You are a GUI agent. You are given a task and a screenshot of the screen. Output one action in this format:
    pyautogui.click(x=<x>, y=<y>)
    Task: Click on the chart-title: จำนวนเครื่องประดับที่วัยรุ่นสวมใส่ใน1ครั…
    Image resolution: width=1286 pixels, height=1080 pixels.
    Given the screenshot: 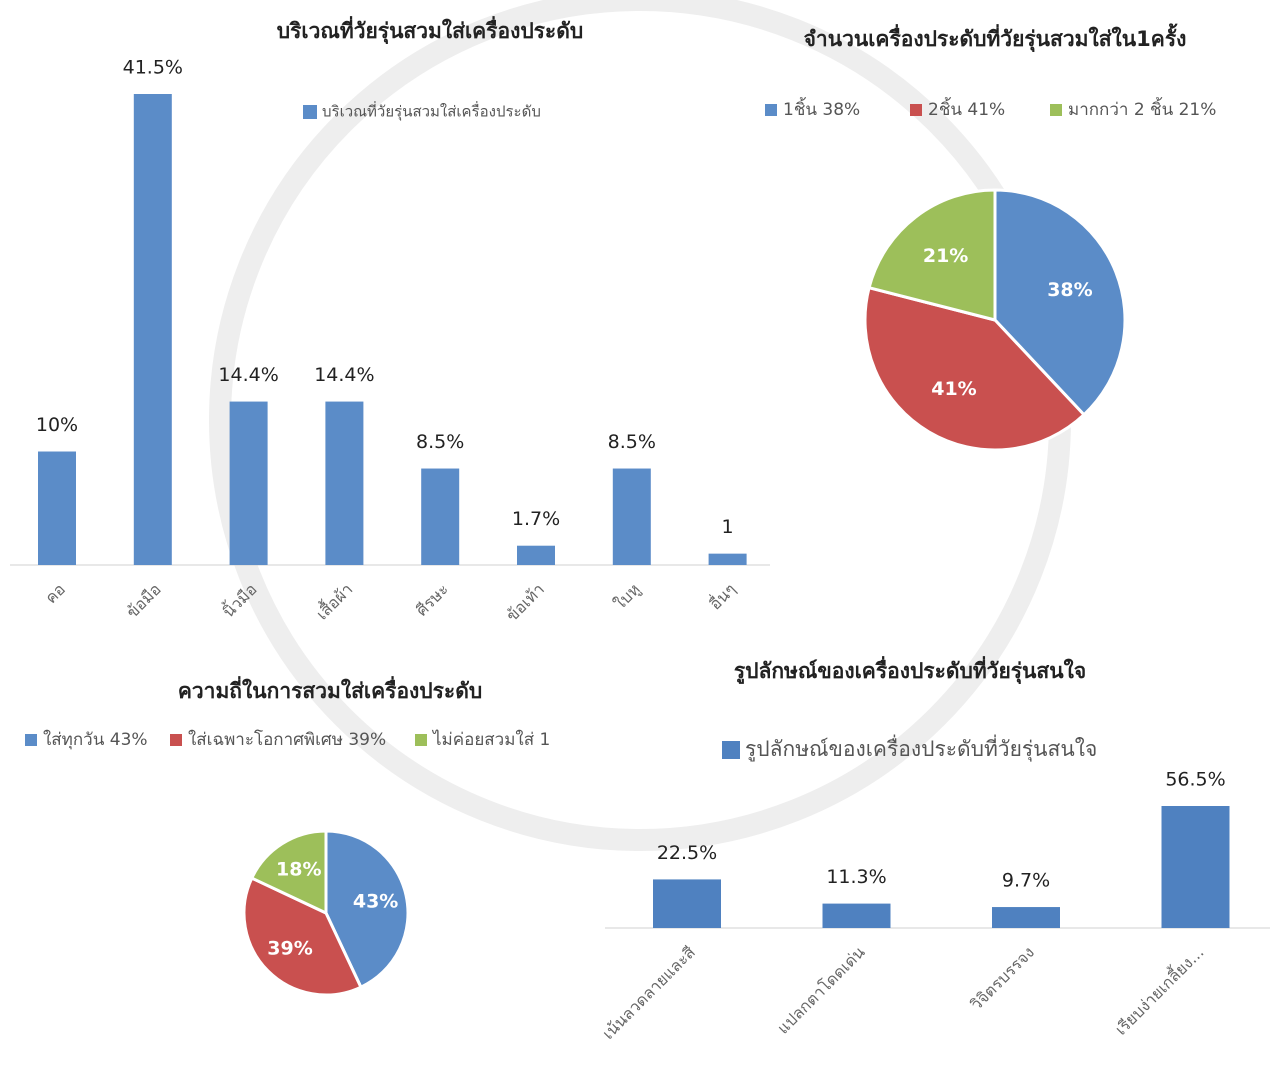 What is the action you would take?
    pyautogui.click(x=995, y=38)
    